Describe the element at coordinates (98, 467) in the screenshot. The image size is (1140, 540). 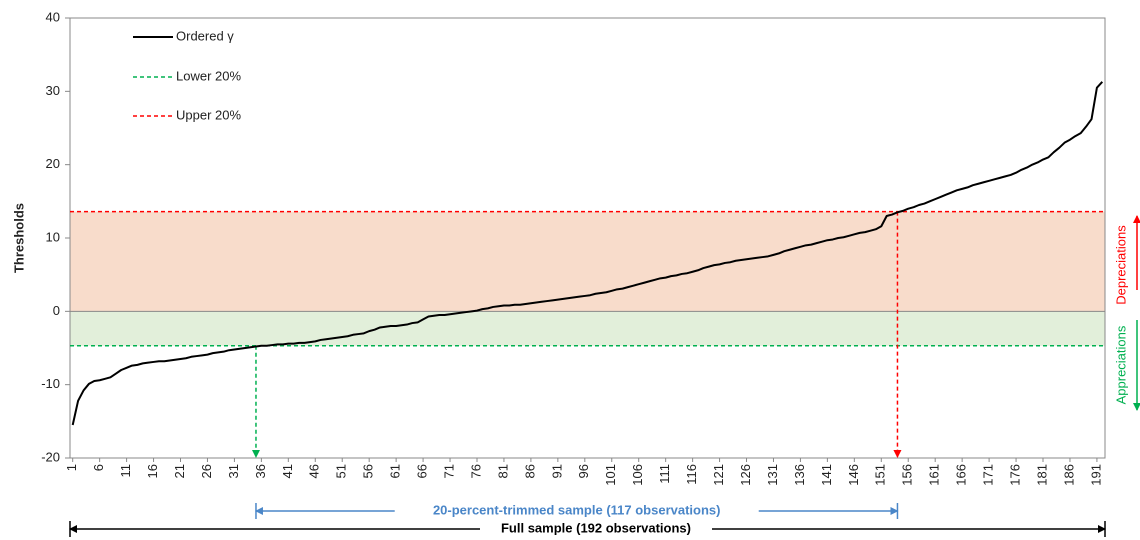
I see `x-tick-label: 6` at that location.